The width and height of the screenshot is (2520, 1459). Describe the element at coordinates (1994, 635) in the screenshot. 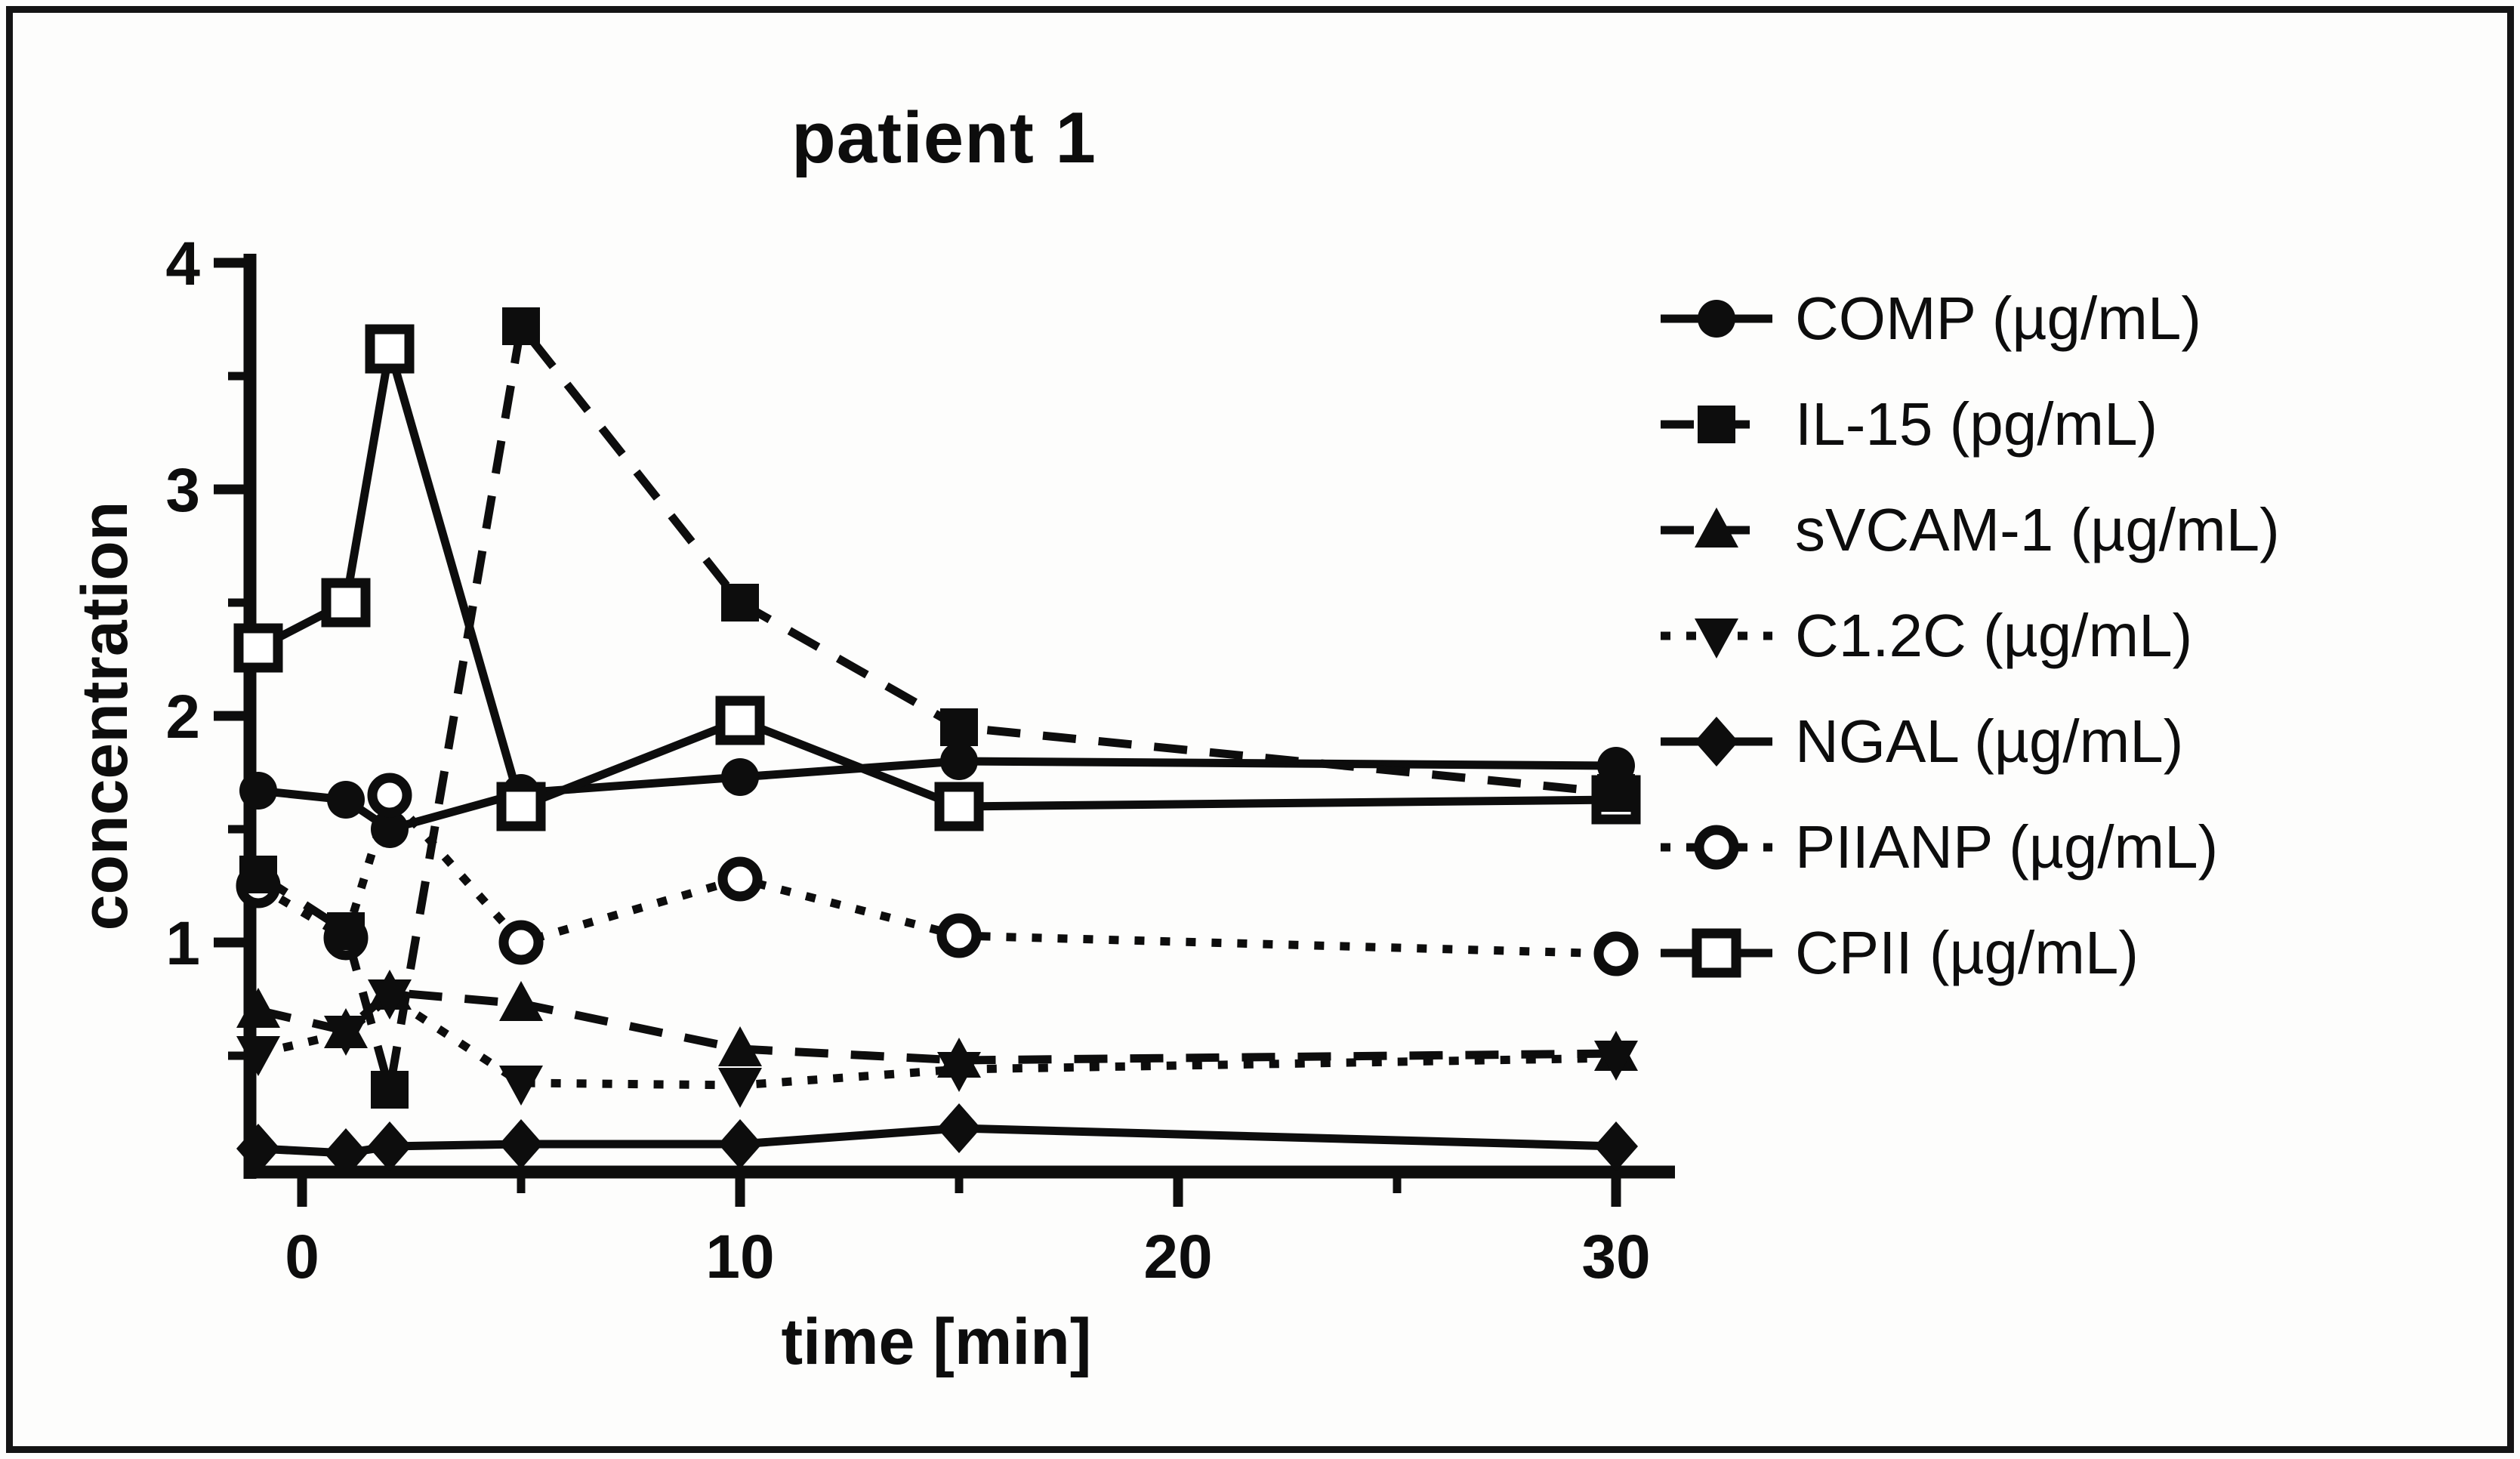

I see `legend-label-c12c: C1.2C (µg/mL)` at that location.